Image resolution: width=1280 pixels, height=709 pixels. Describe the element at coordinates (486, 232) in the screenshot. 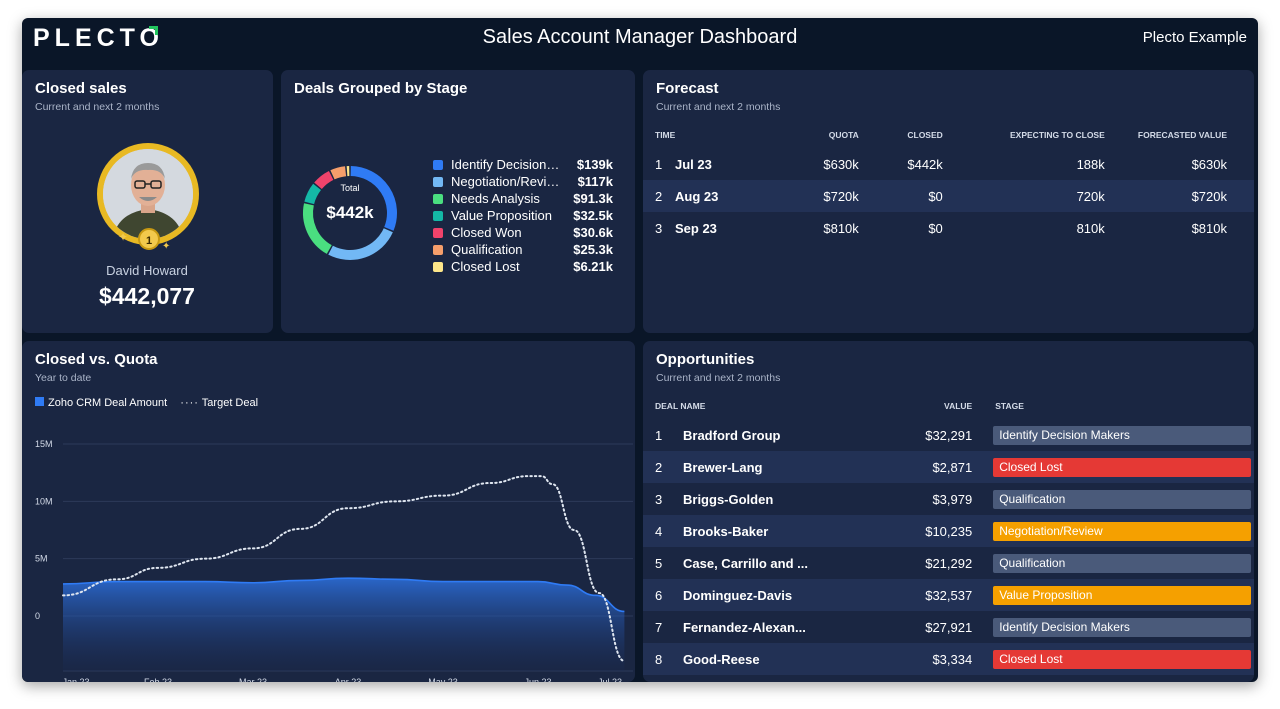

I see `legend-label: Closed Won` at that location.